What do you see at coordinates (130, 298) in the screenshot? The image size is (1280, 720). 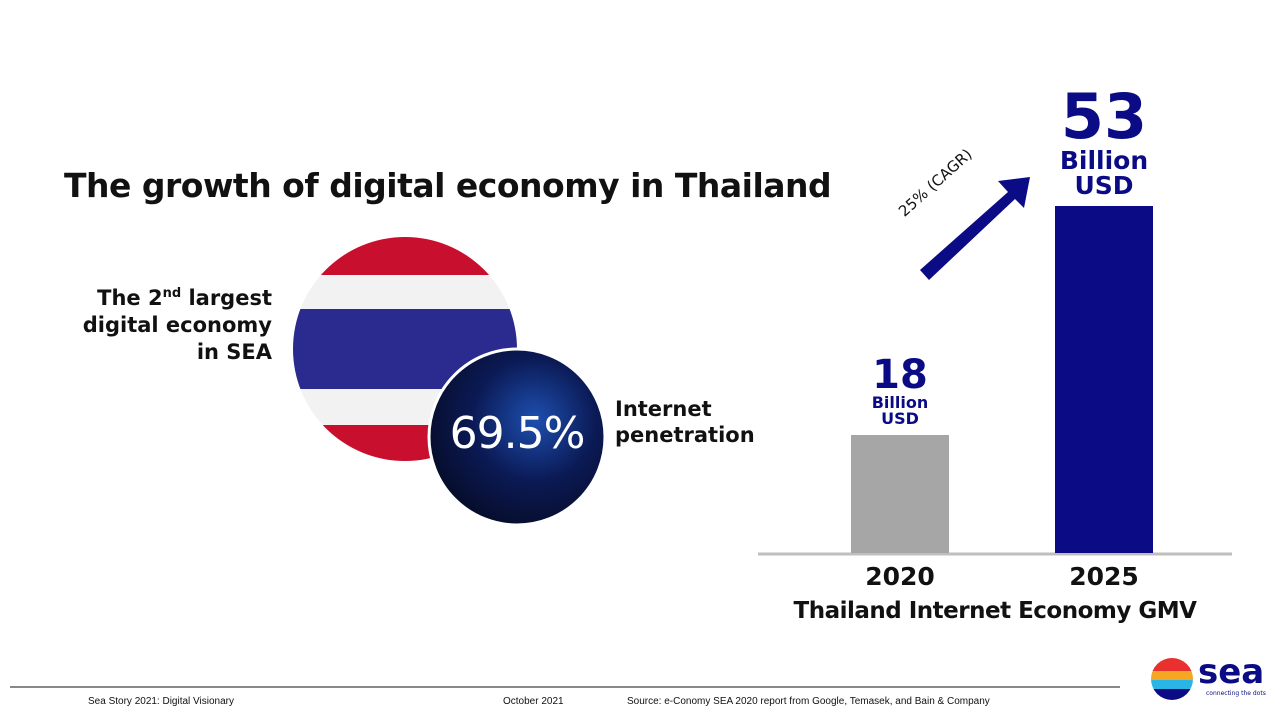 I see `ranking-prefix: The 2` at bounding box center [130, 298].